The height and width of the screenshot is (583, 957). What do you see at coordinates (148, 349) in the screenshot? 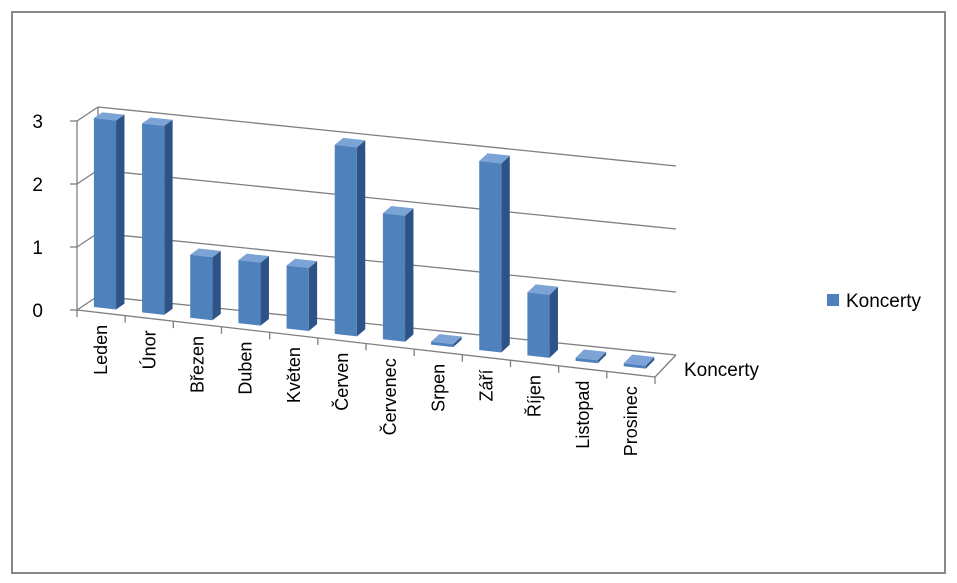
I see `x-tick-label: Únor` at bounding box center [148, 349].